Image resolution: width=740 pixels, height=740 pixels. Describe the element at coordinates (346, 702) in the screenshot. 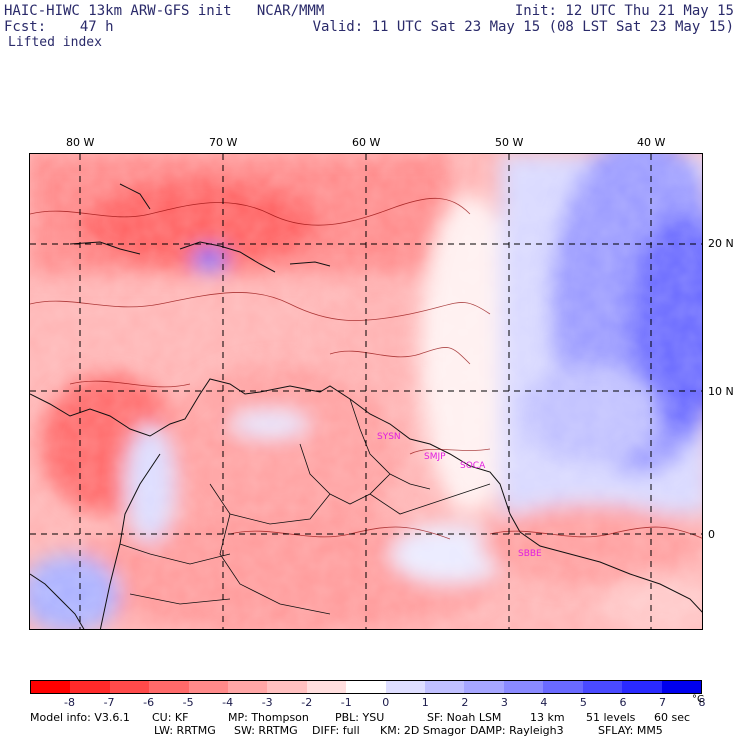

I see `colorbar-tick-label: -1` at that location.